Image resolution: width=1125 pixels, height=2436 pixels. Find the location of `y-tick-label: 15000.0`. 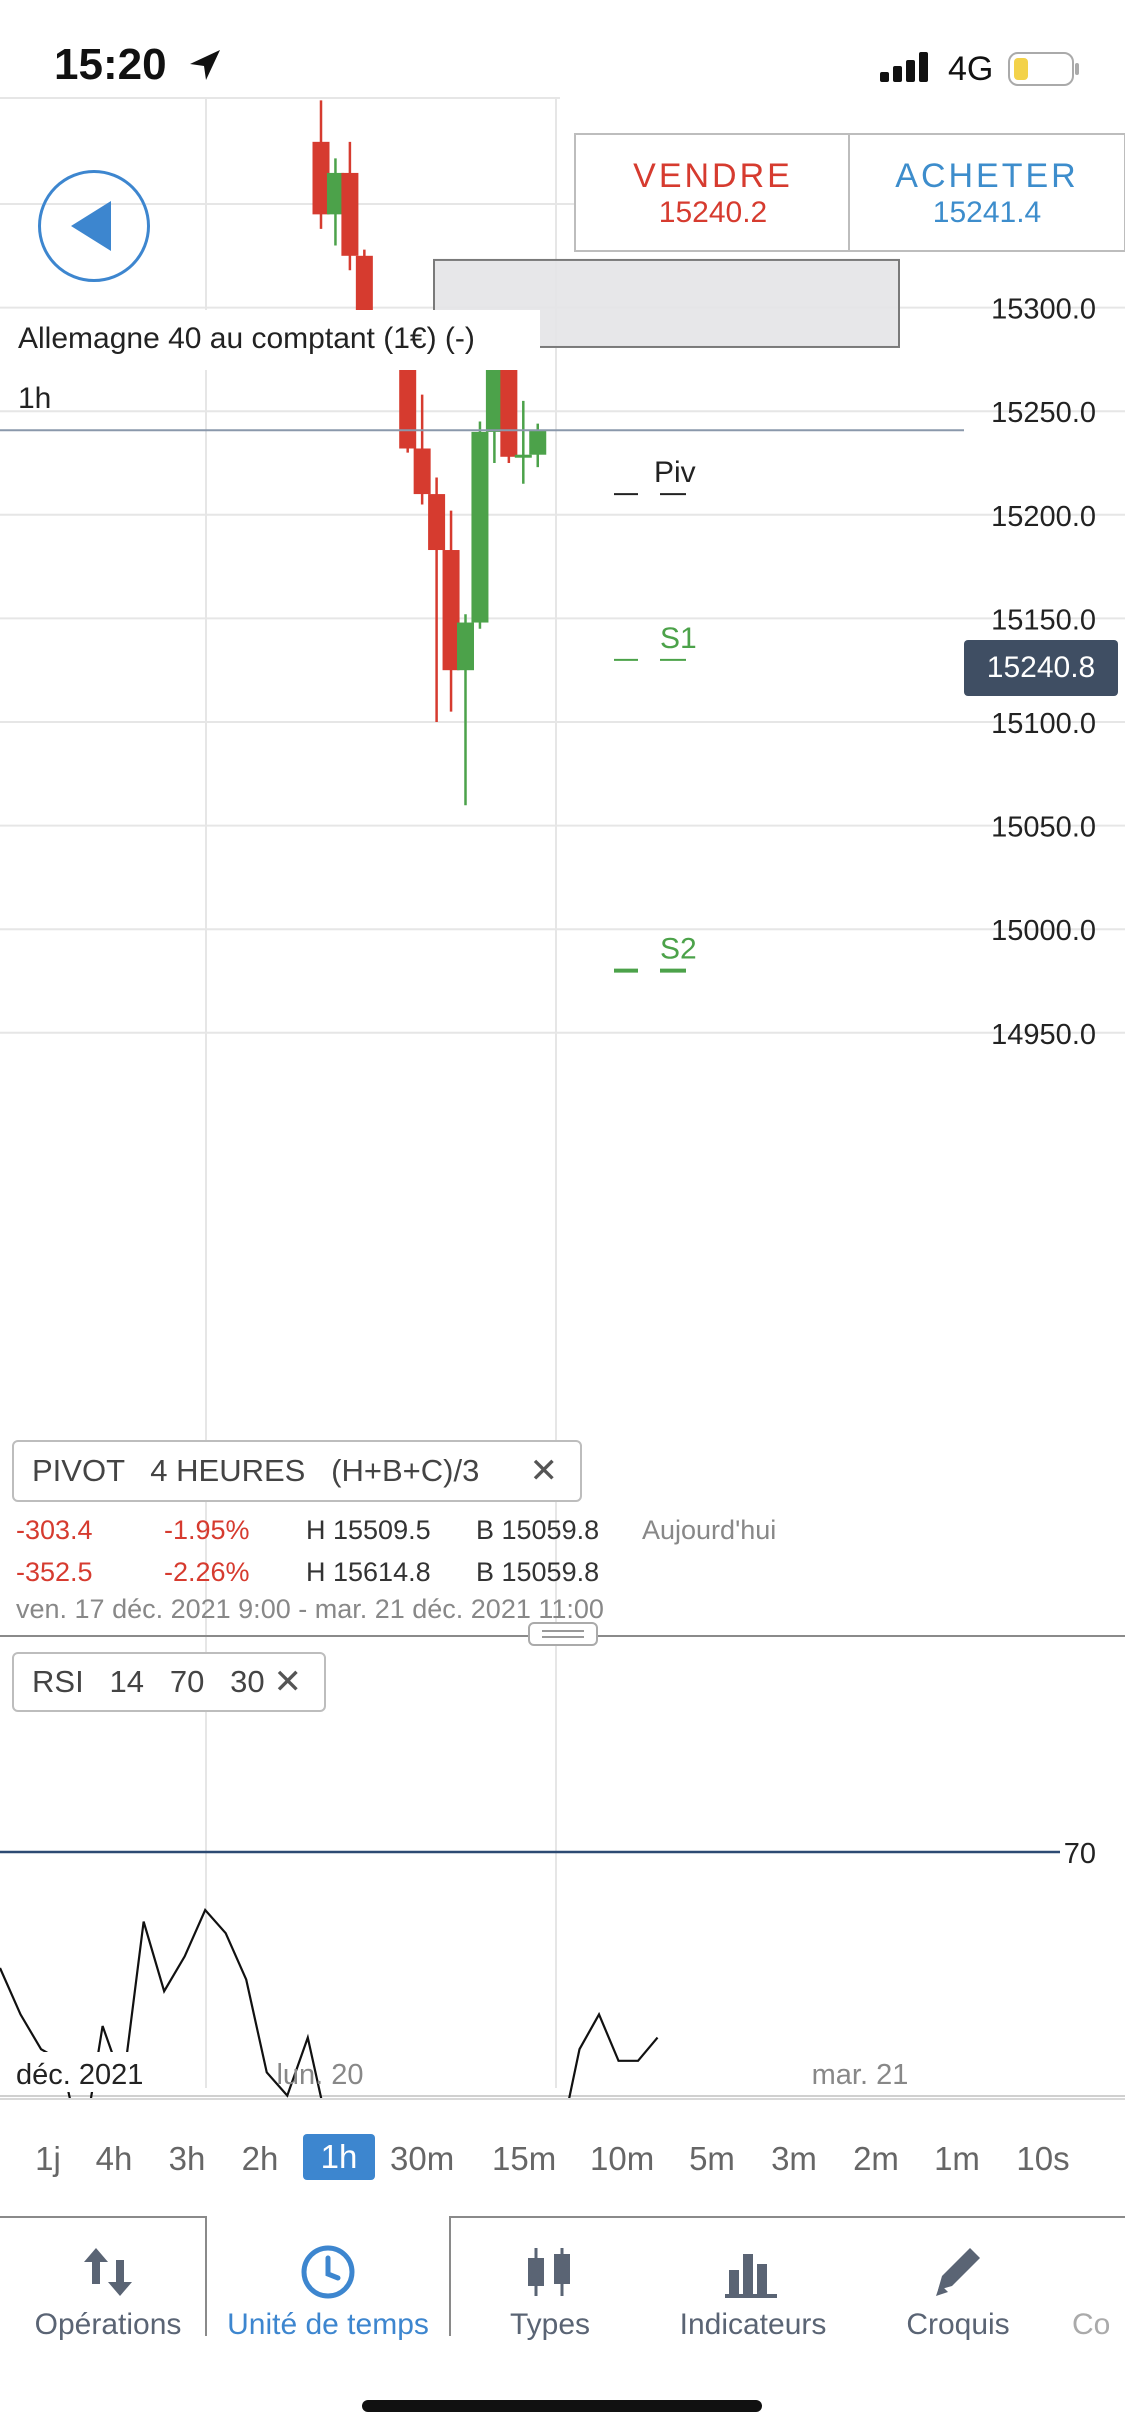

y-tick-label: 15000.0 is located at coordinates (1043, 931).